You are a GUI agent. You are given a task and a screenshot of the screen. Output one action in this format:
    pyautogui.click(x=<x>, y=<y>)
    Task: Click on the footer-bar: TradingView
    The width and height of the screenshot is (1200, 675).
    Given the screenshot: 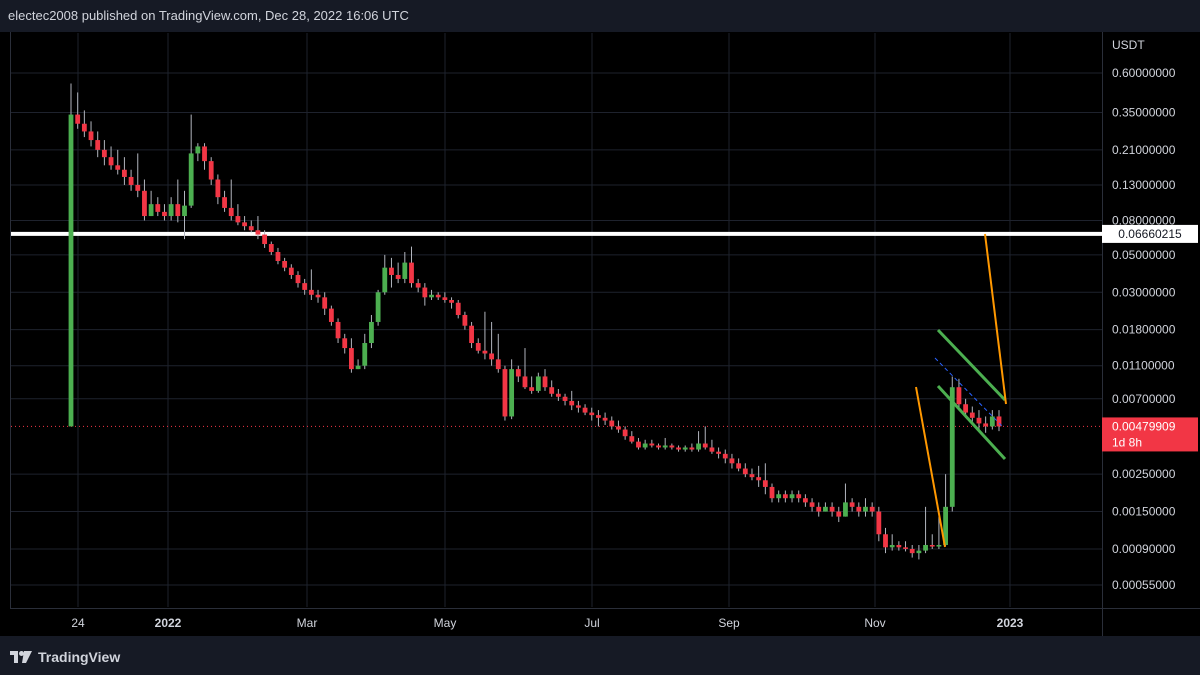 What is the action you would take?
    pyautogui.click(x=600, y=655)
    